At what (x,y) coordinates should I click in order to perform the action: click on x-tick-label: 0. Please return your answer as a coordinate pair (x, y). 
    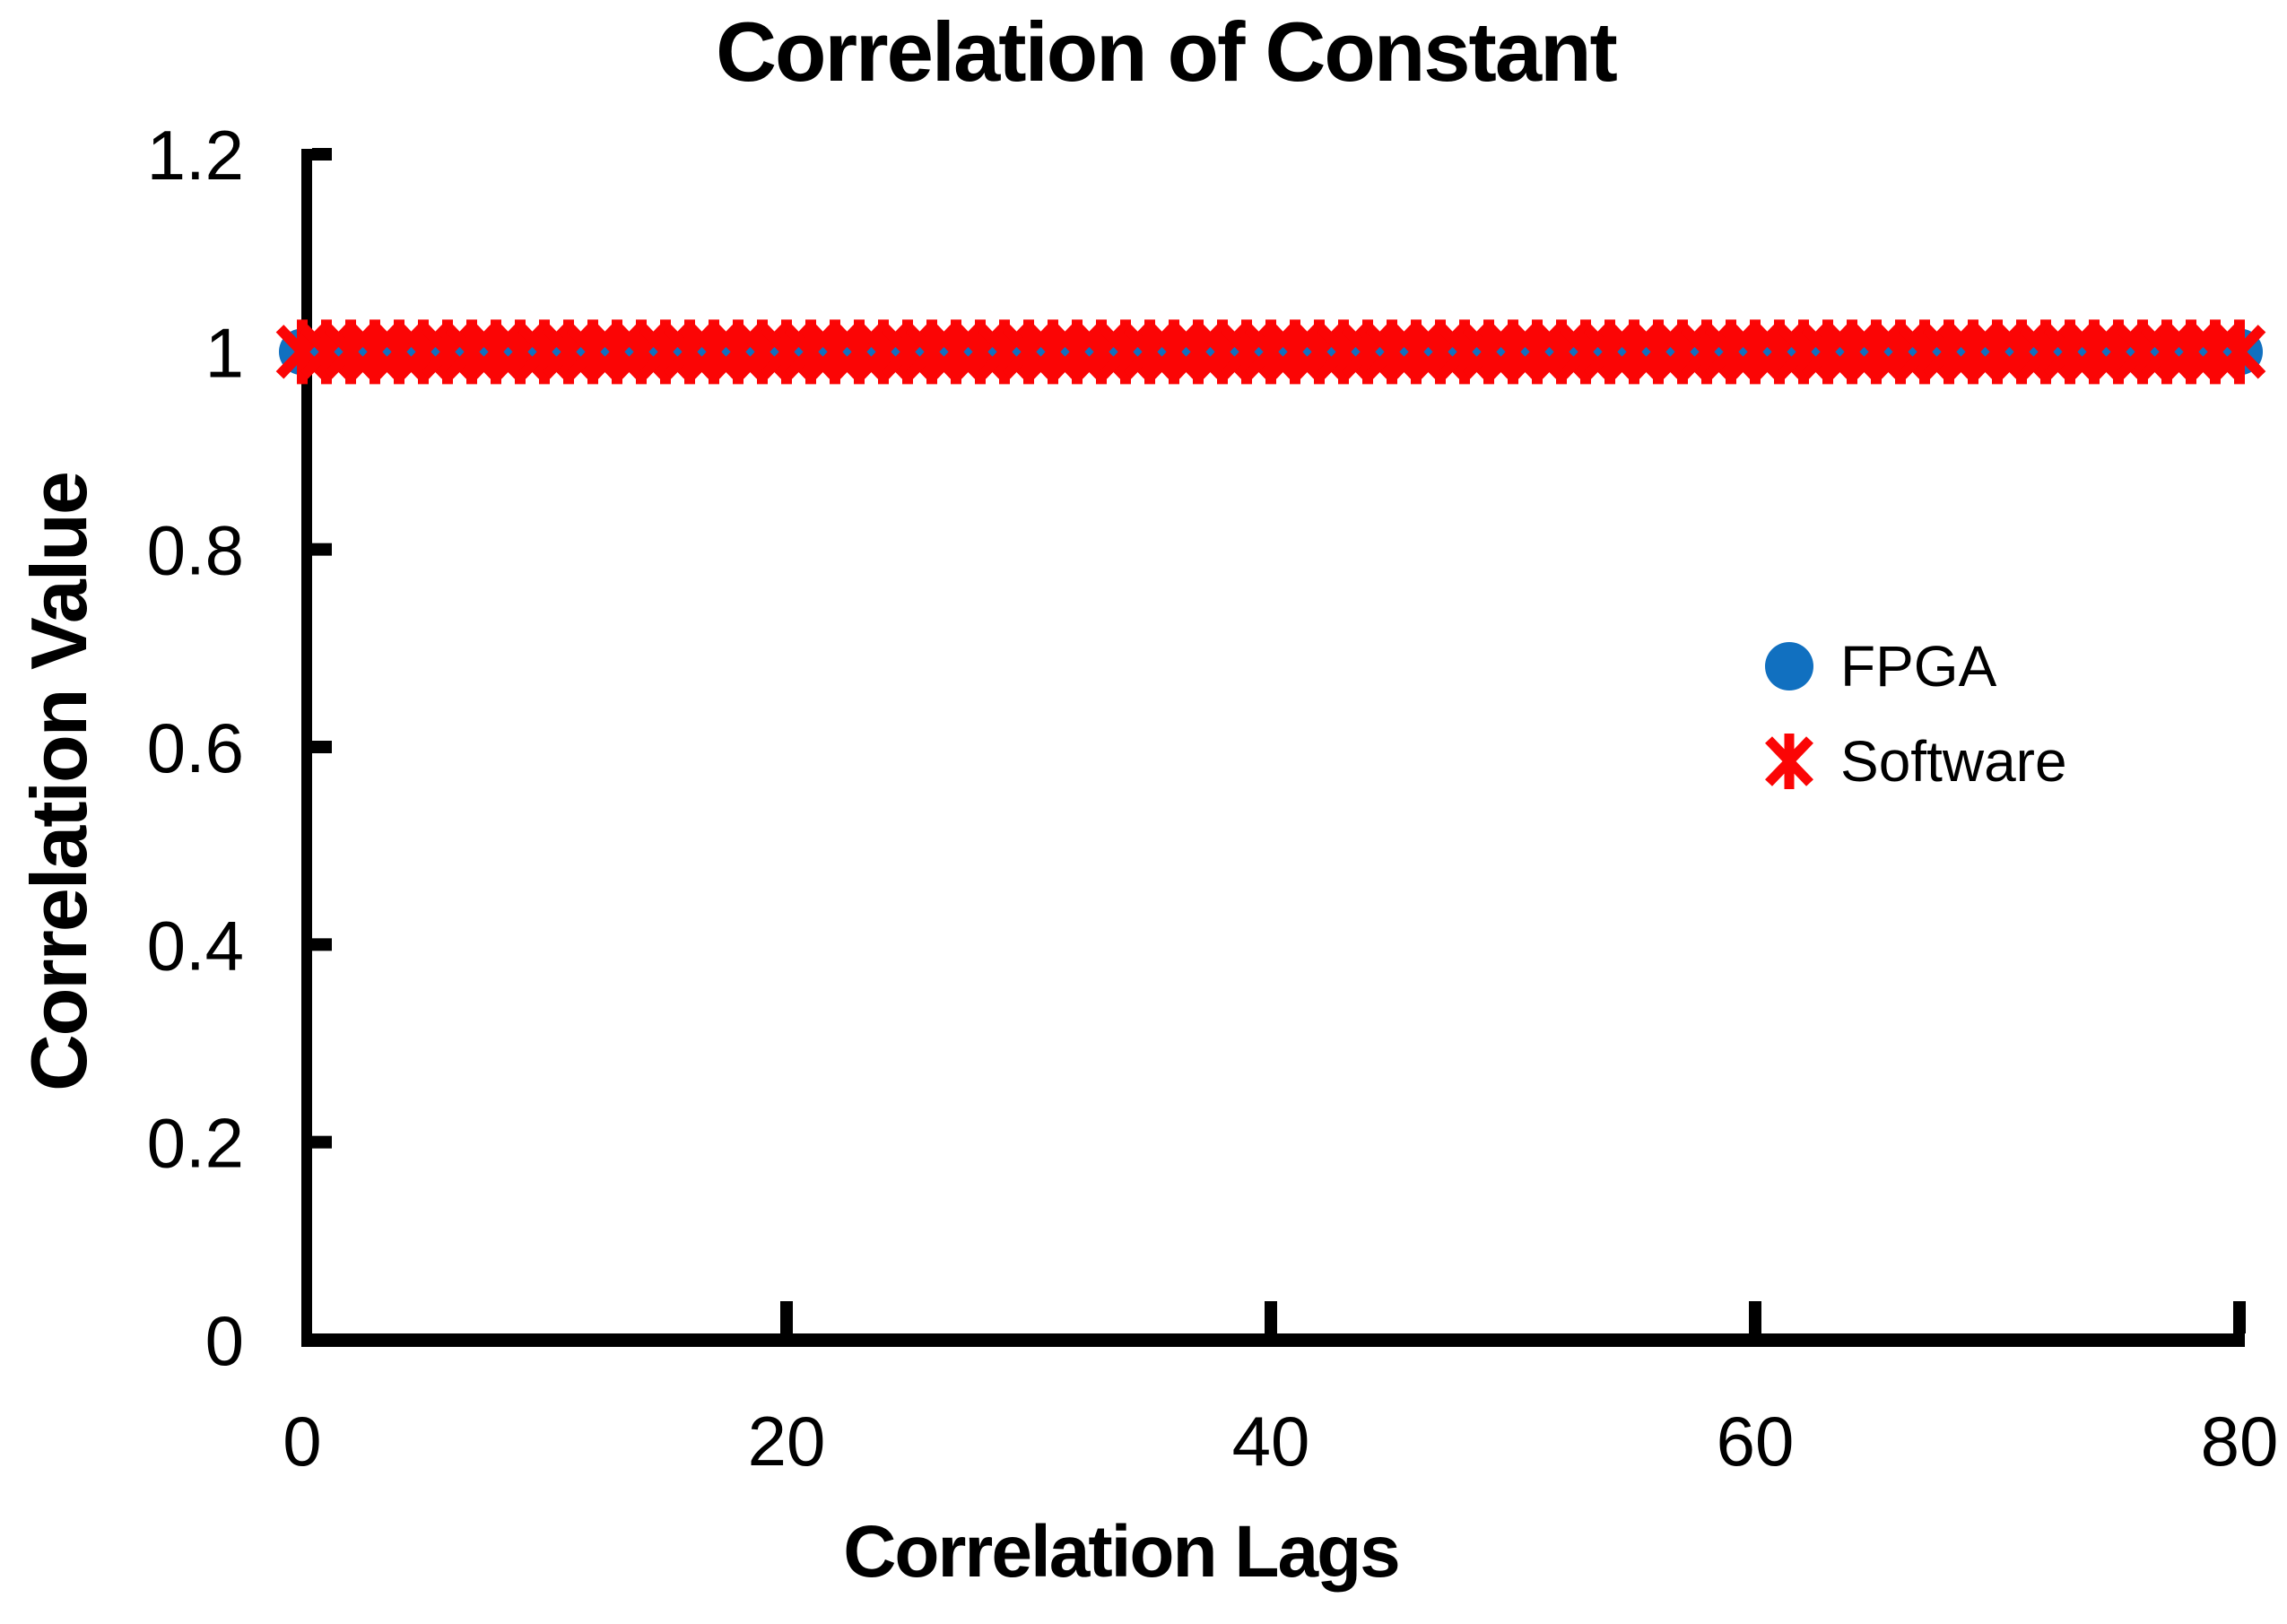
    Looking at the image, I should click on (302, 1441).